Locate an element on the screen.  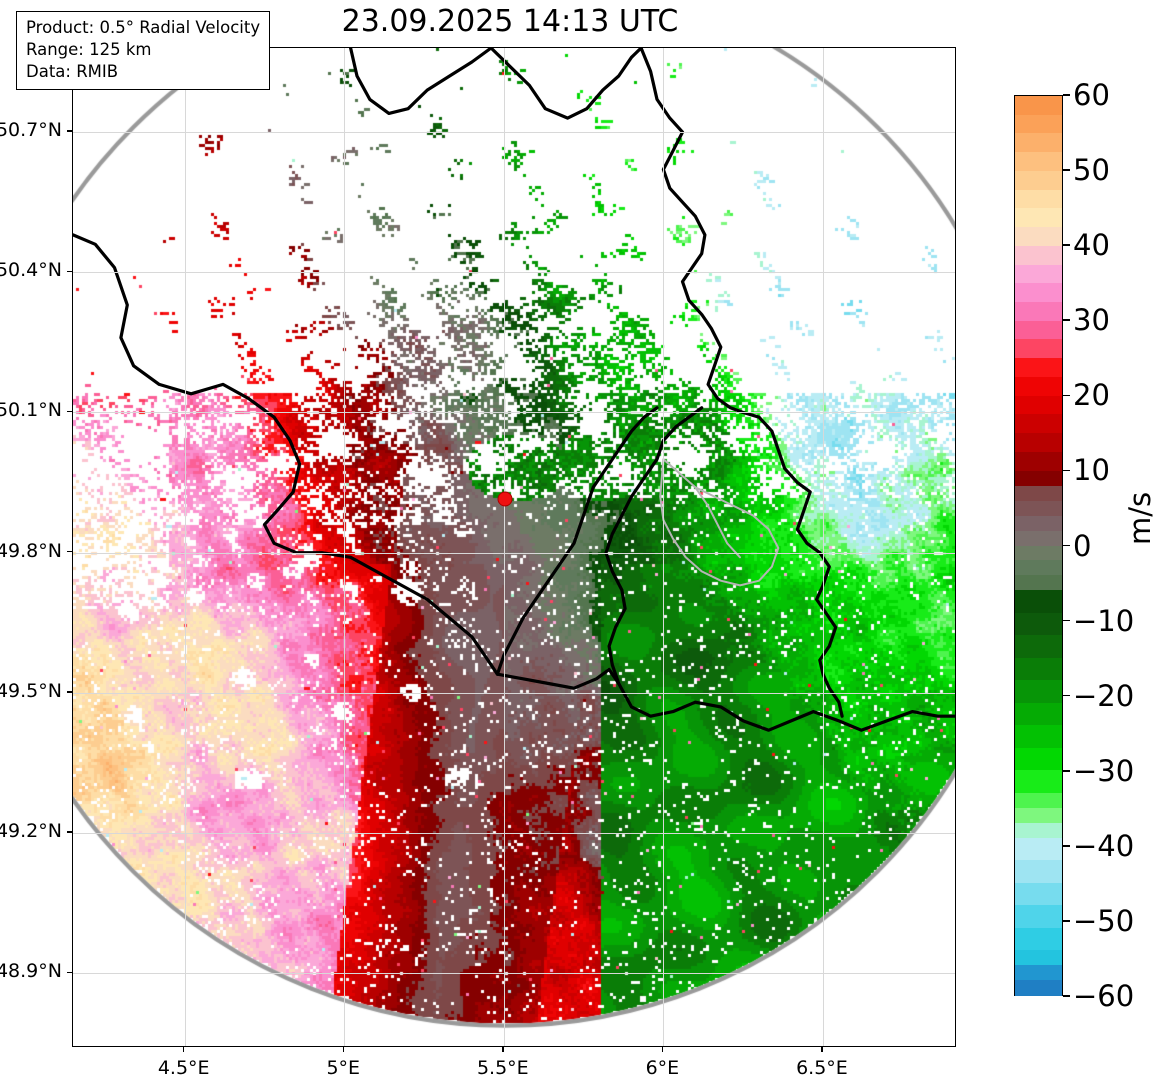
colorbar-tick-label: 30 is located at coordinates (1091, 320).